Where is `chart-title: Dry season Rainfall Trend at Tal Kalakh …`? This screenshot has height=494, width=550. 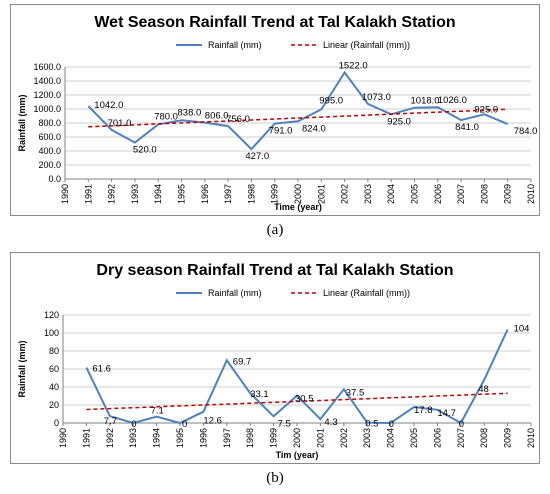 chart-title: Dry season Rainfall Trend at Tal Kalakh … is located at coordinates (274, 270).